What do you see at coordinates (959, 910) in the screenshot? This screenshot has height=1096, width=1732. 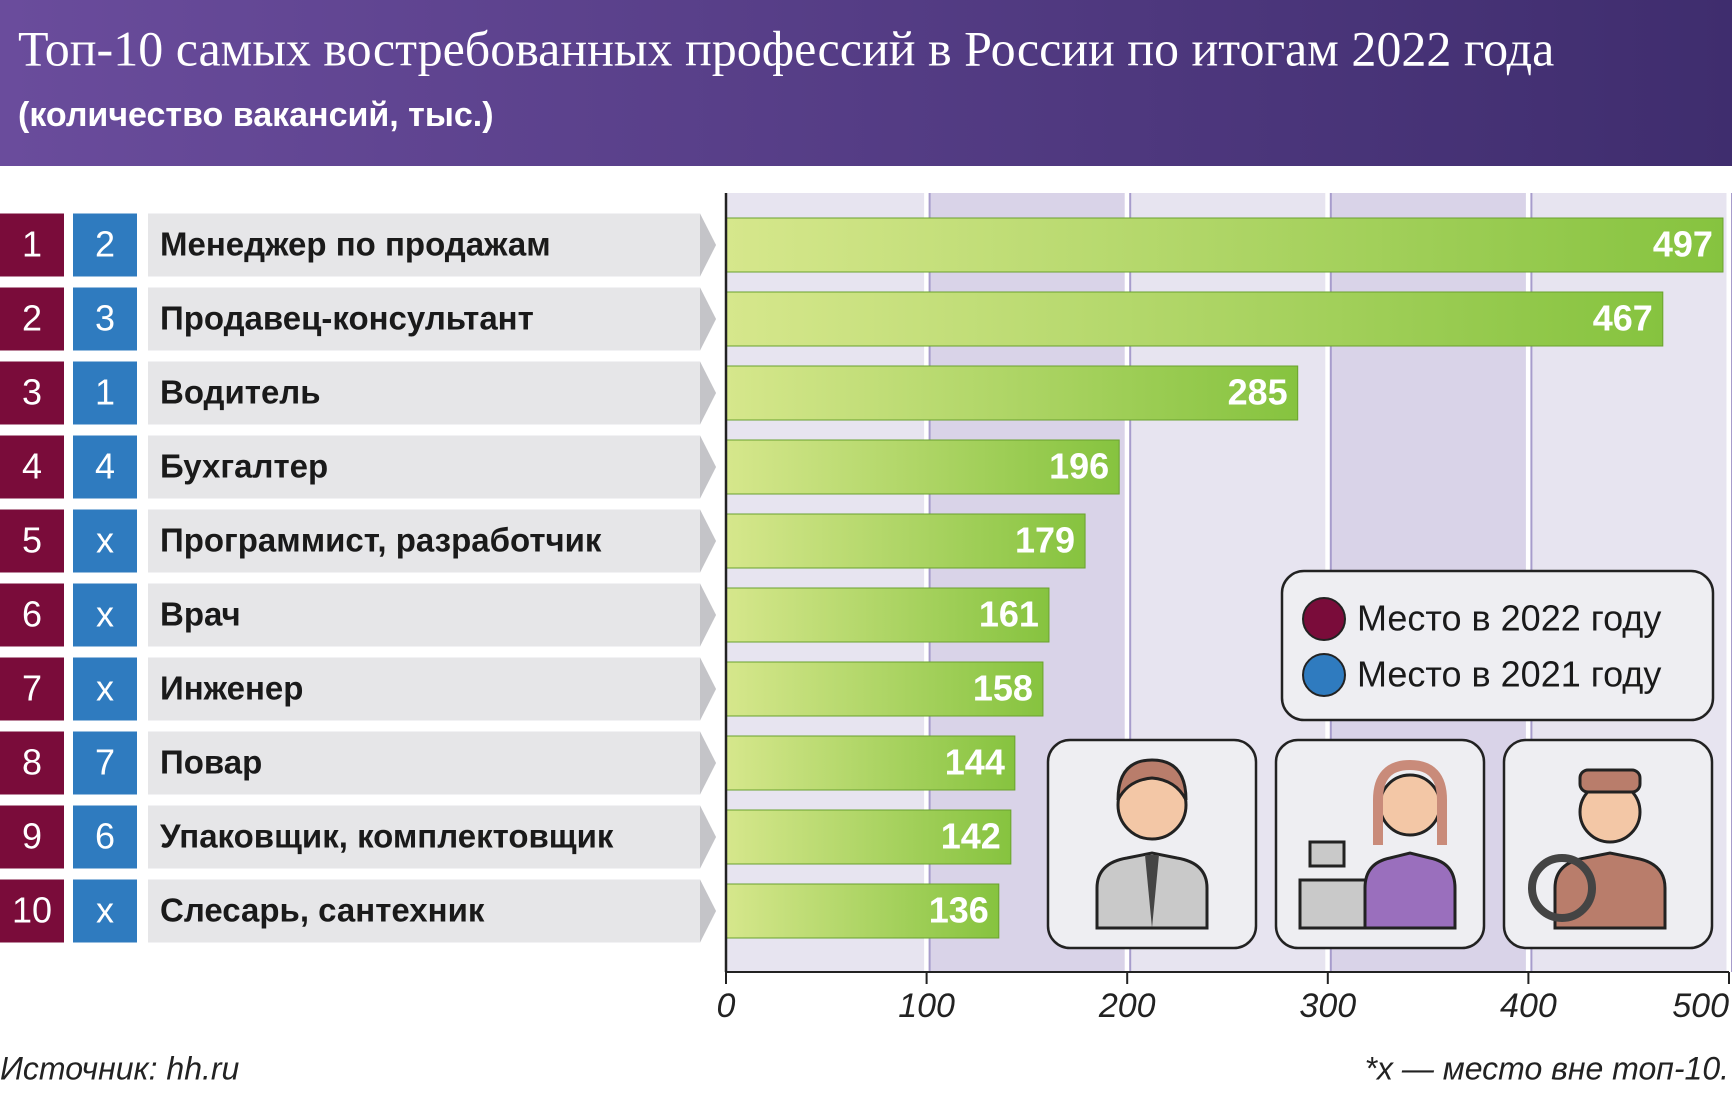 I see `value-label: 136` at bounding box center [959, 910].